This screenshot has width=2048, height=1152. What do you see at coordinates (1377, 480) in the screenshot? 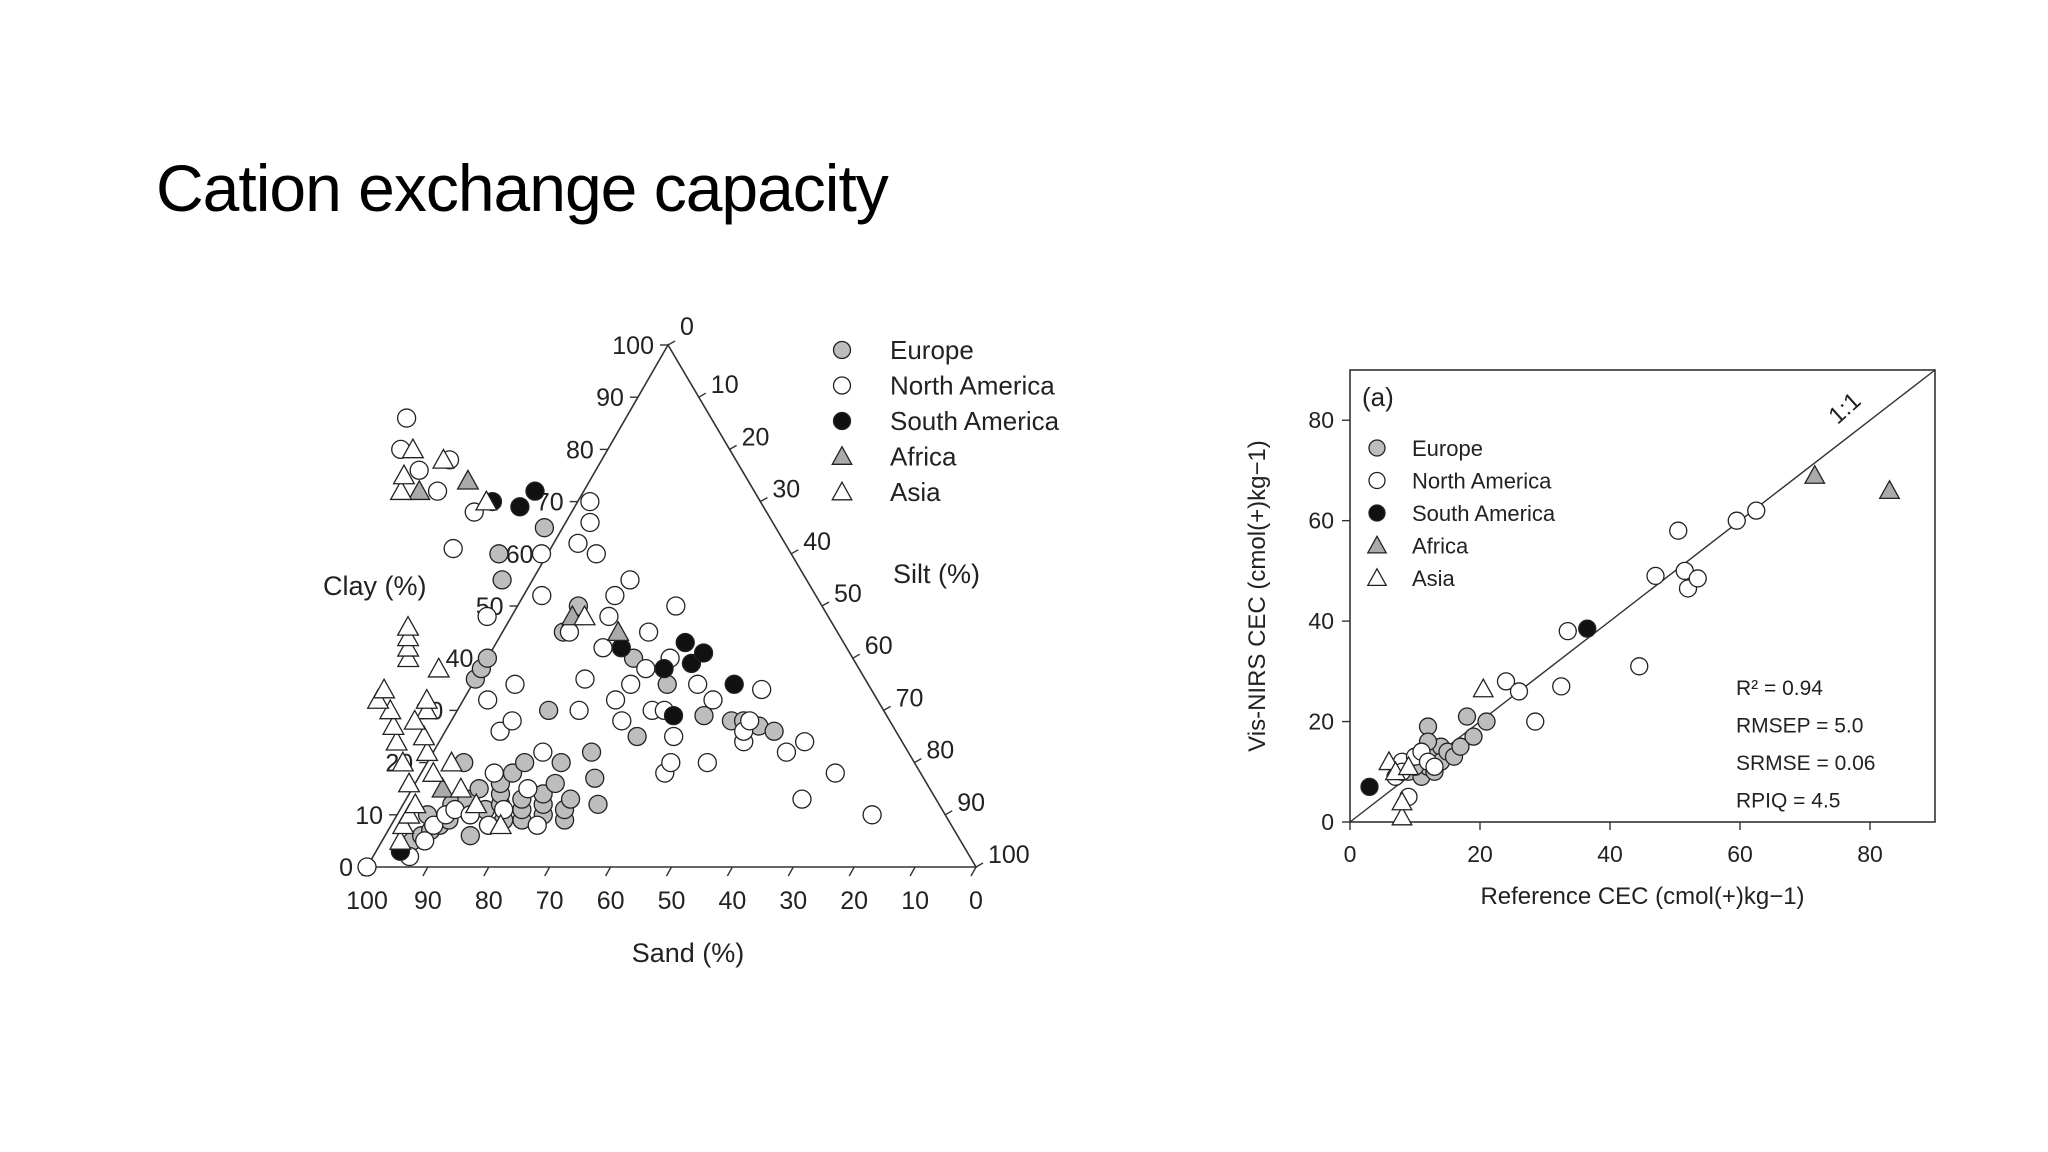
I see `legend-marker-north-america` at bounding box center [1377, 480].